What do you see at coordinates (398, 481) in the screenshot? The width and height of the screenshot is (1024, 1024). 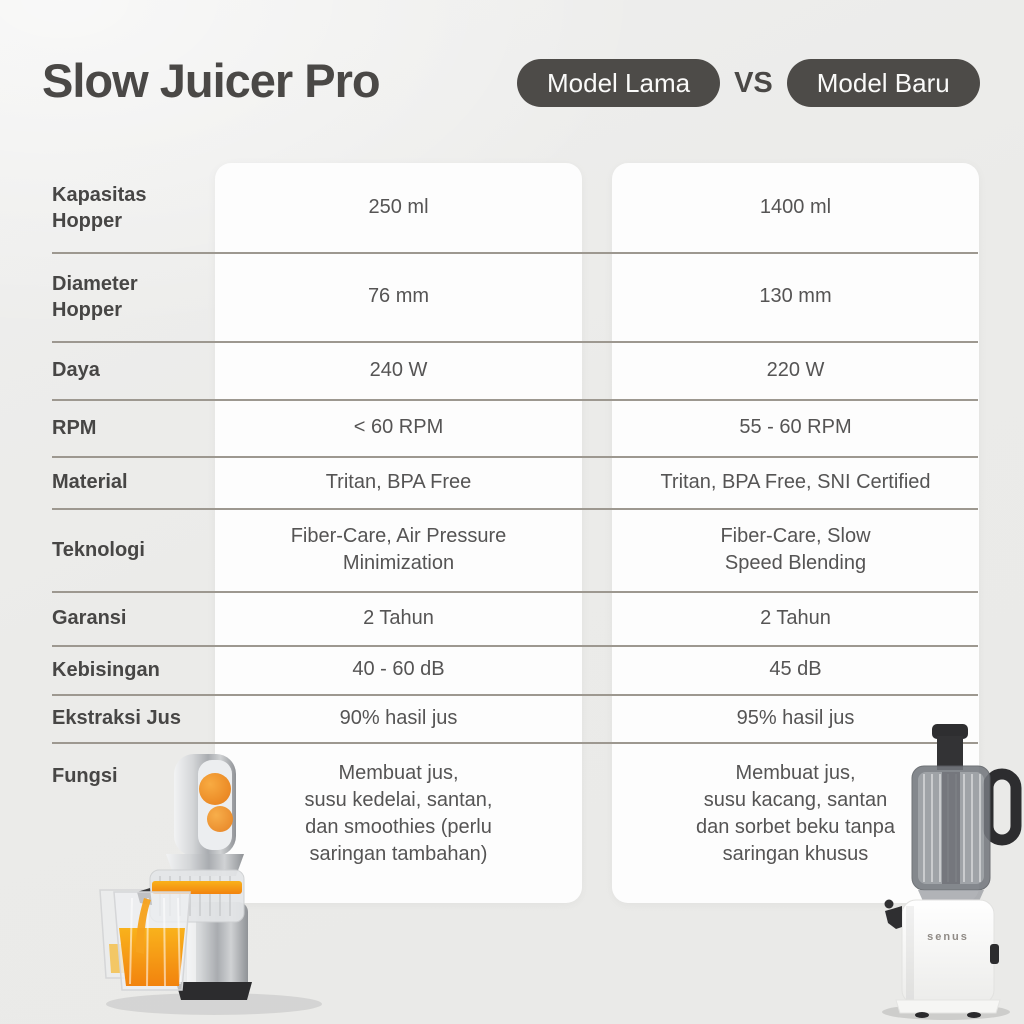 I see `old-model-value: Tritan, BPA Free` at bounding box center [398, 481].